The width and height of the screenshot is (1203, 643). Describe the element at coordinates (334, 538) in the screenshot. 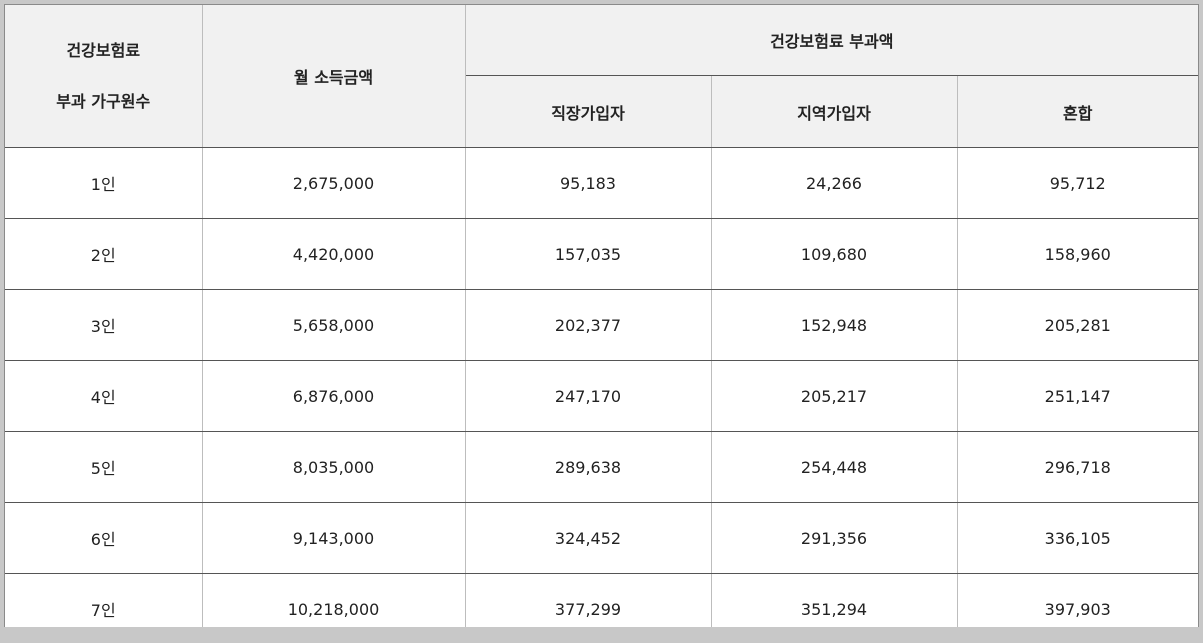

I see `cell-income: 9,143,000` at that location.